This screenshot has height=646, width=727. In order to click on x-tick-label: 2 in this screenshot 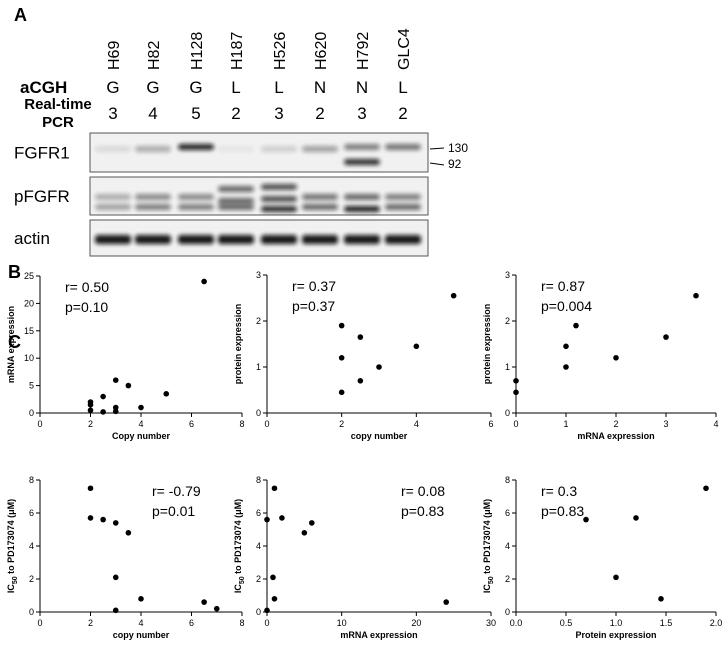, I will do `click(341, 424)`.